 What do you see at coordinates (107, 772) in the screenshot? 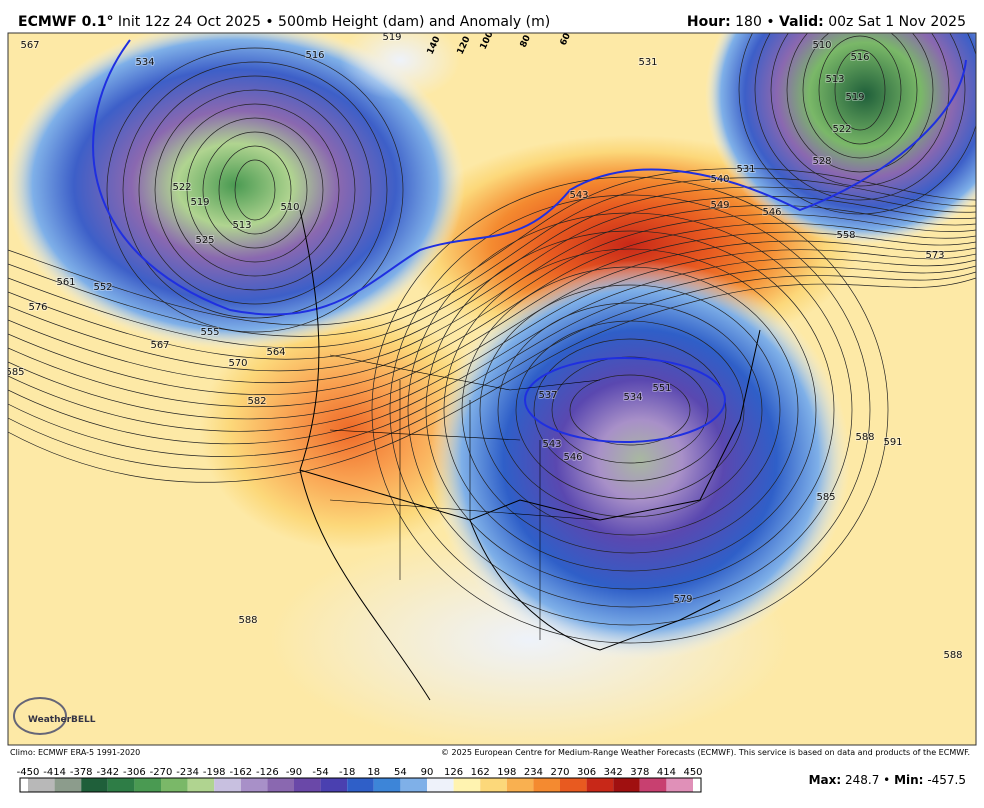
I see `colorbar-label: -342` at bounding box center [107, 772].